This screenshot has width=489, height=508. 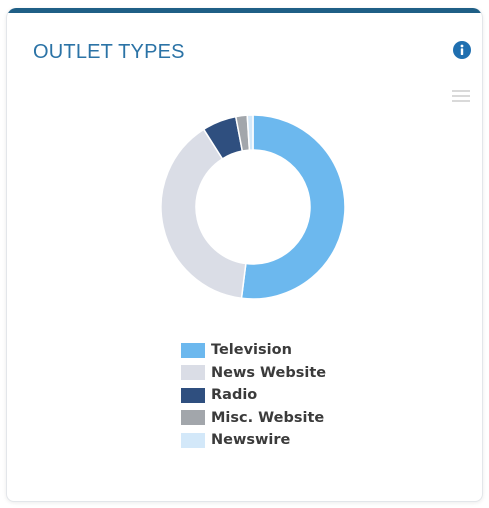 I want to click on legend-item: Television, so click(x=253, y=350).